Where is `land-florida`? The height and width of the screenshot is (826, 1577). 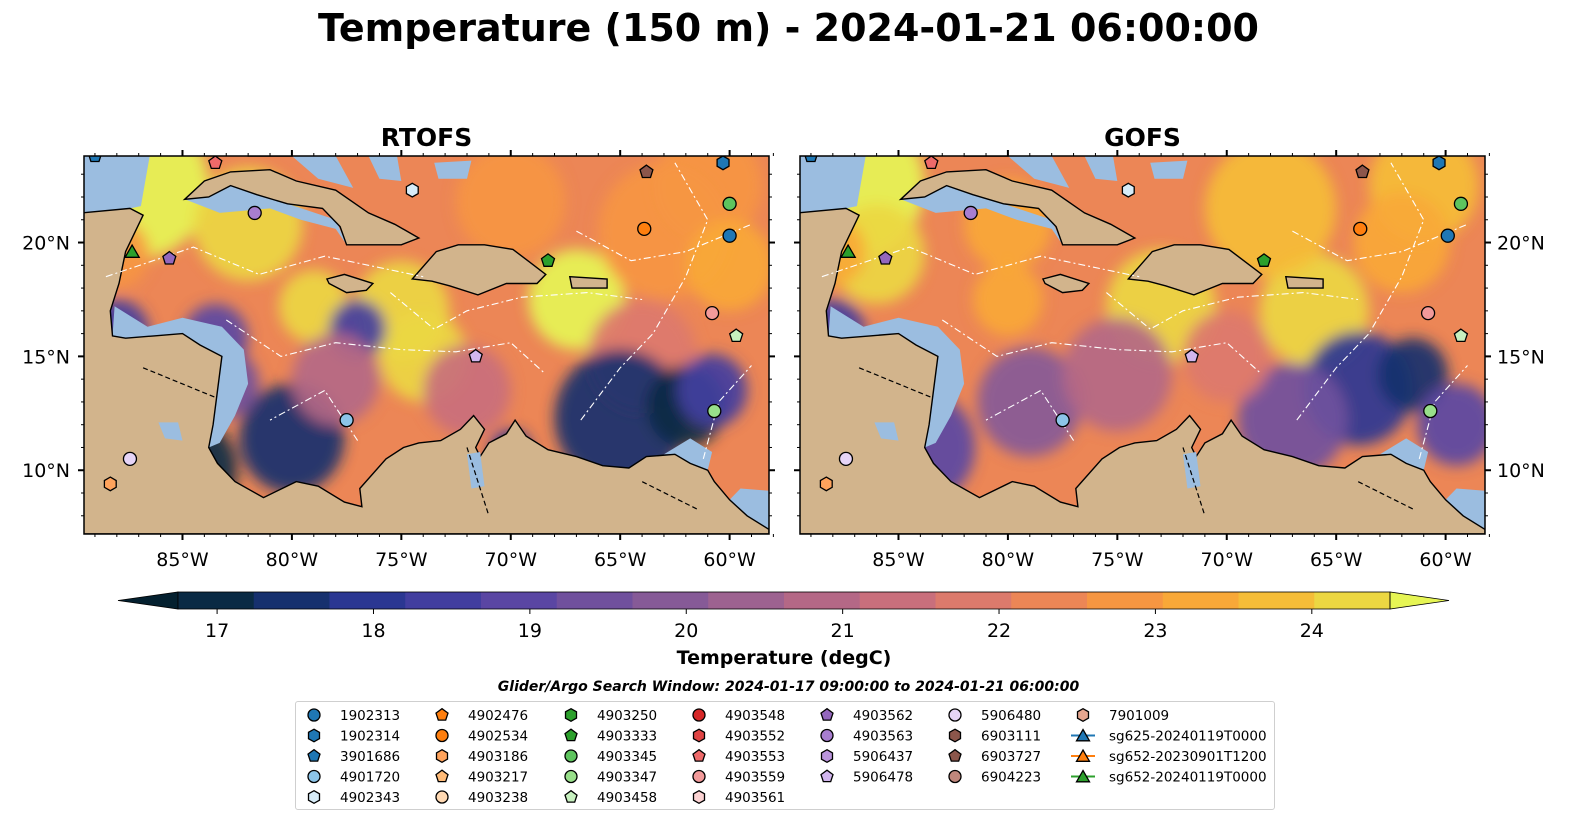 land-florida is located at coordinates (270, 156).